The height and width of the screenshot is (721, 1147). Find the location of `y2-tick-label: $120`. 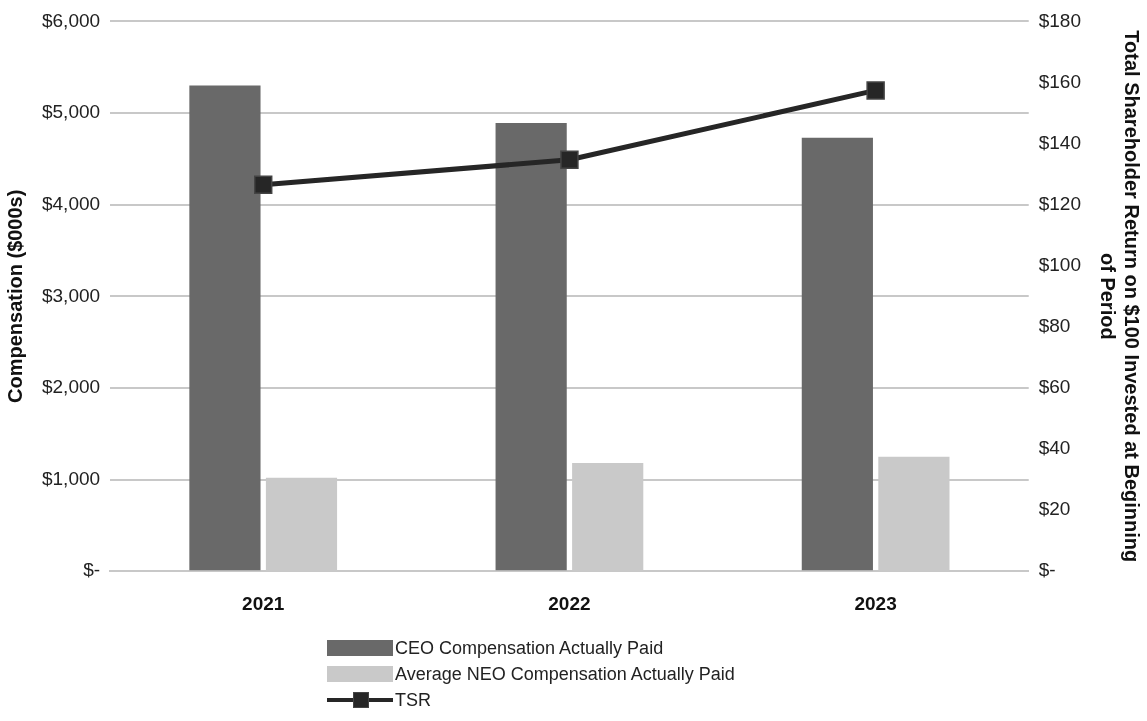

y2-tick-label: $120 is located at coordinates (1060, 203).